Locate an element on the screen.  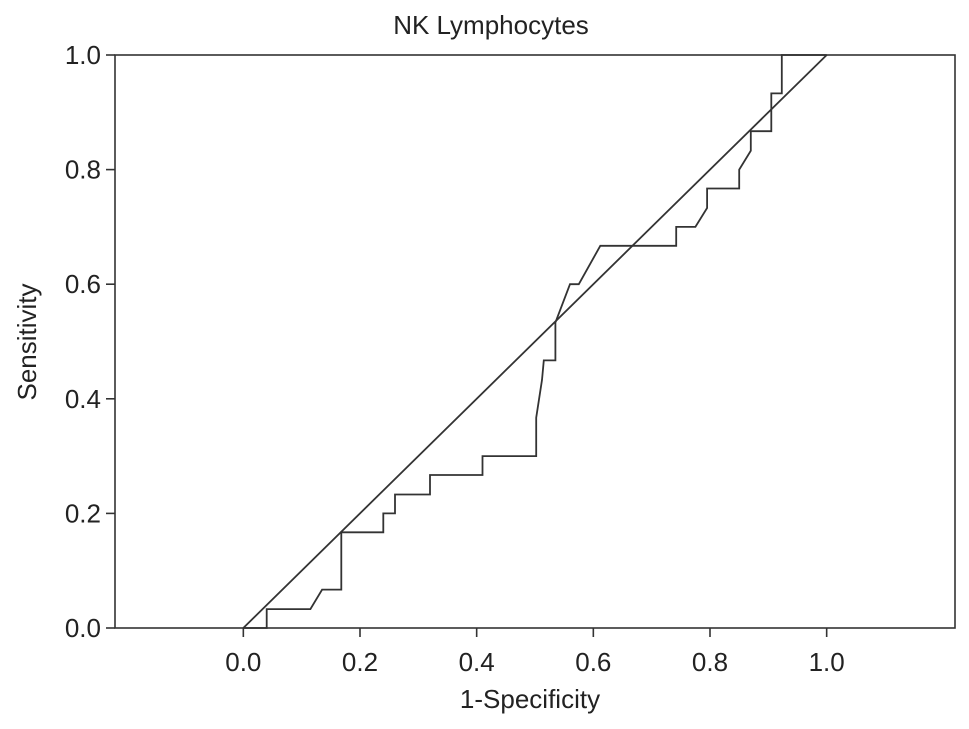
y-tick-label: 1.0 is located at coordinates (83, 55).